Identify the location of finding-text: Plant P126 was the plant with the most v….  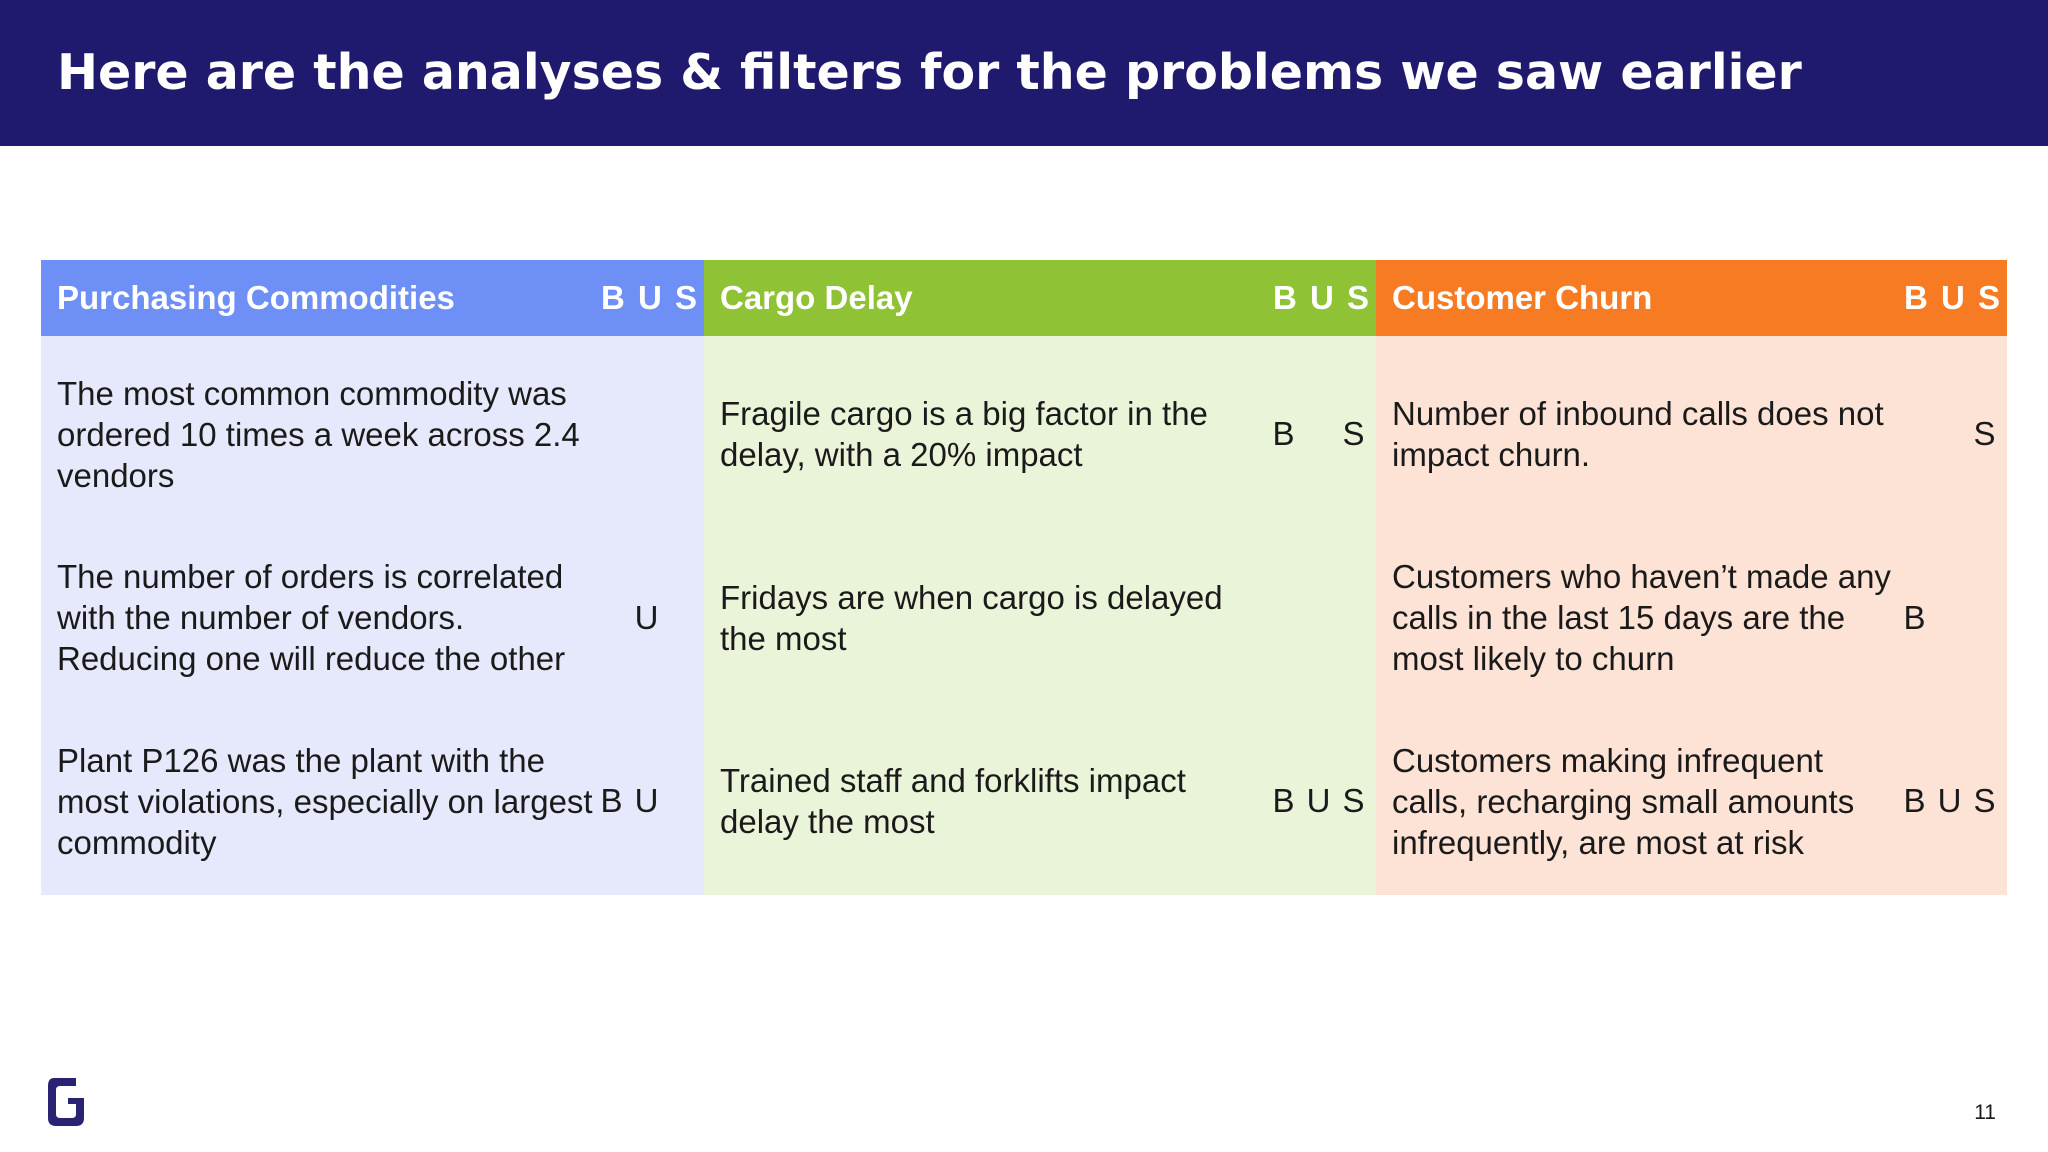
(325, 801).